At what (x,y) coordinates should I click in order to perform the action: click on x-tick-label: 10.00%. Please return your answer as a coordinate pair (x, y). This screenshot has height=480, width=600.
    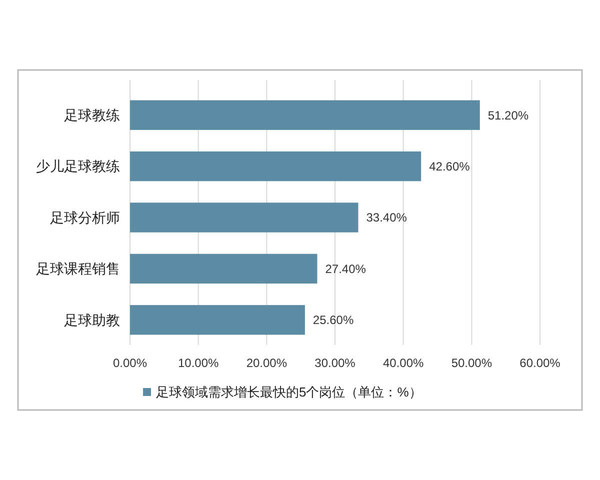
    Looking at the image, I should click on (199, 363).